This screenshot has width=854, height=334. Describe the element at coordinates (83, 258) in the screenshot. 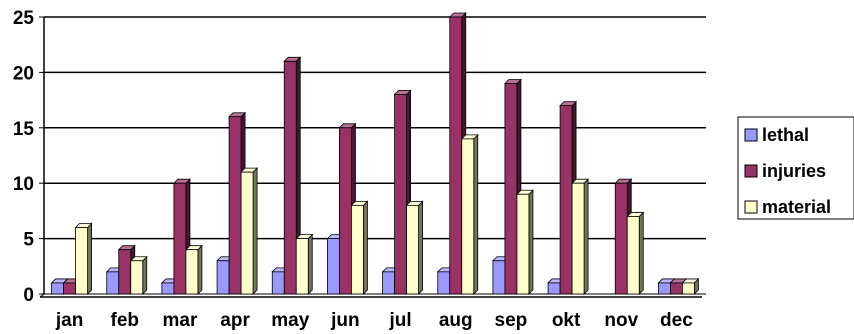

I see `bar-material-jan` at that location.